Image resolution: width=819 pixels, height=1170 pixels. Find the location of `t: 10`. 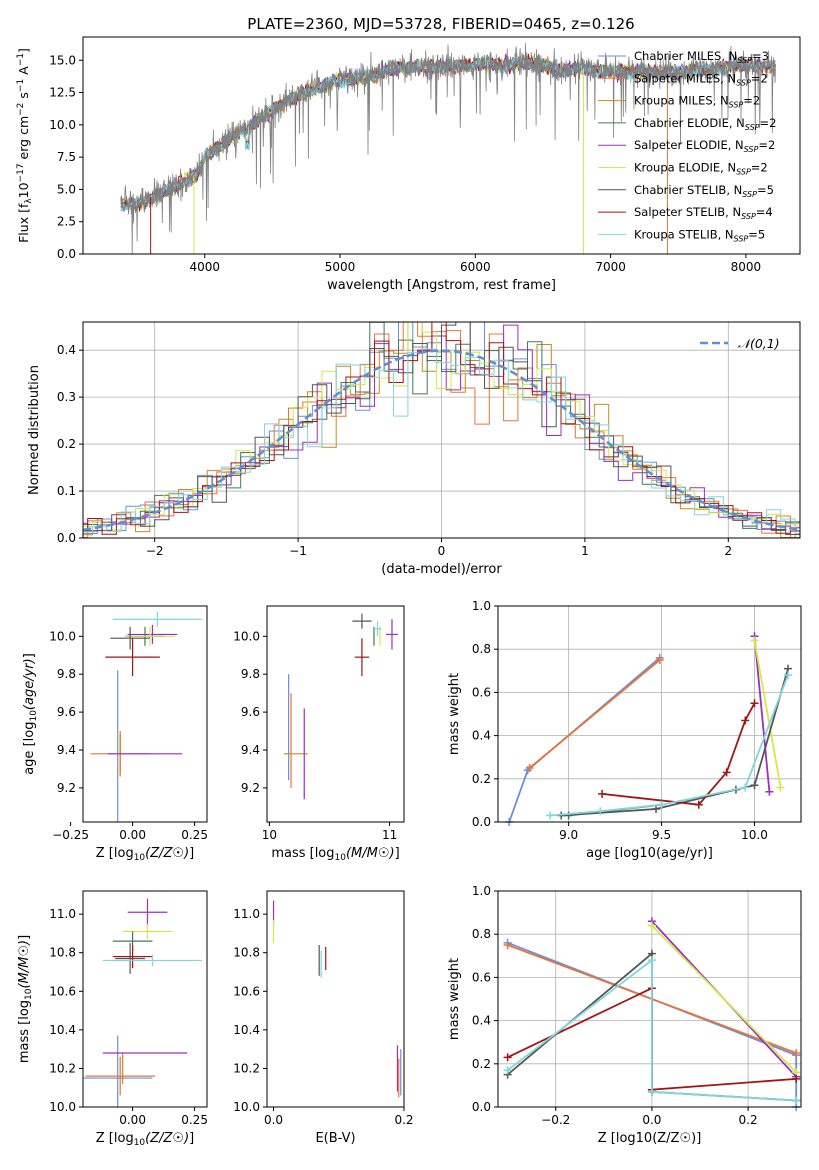

t: 10 is located at coordinates (23, 190).